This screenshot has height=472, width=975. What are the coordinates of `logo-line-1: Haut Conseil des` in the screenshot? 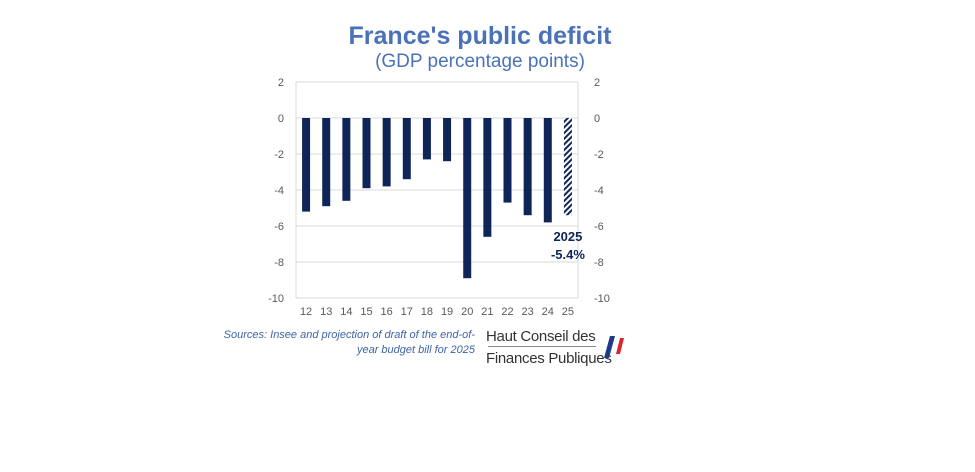 It's located at (541, 336).